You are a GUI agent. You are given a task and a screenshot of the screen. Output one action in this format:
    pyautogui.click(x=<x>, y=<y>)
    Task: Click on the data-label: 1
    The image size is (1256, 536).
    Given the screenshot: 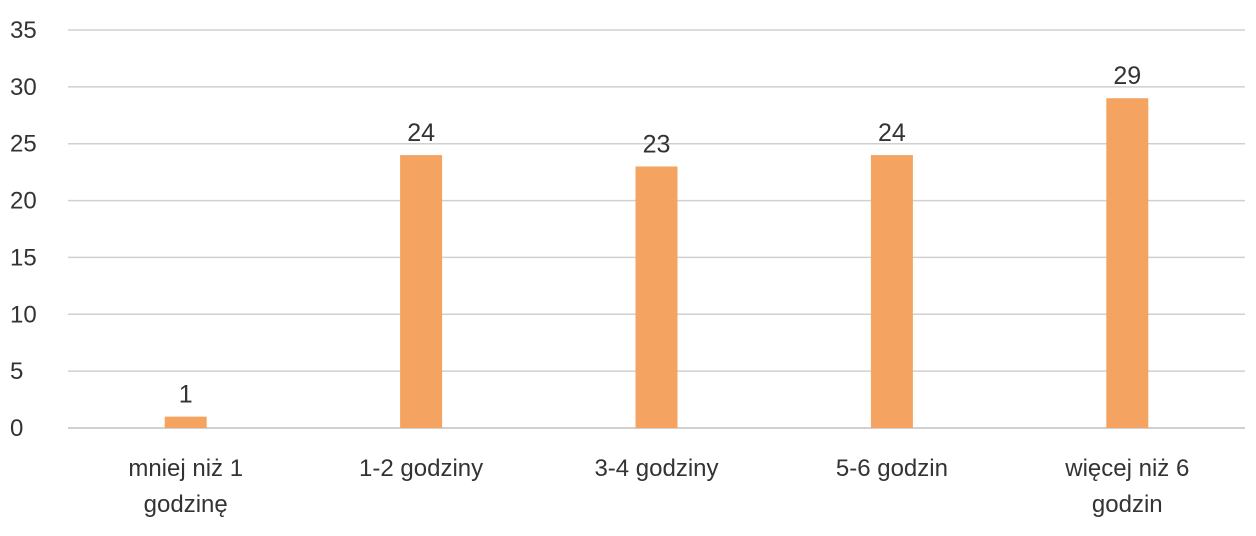 What is the action you would take?
    pyautogui.click(x=186, y=395)
    